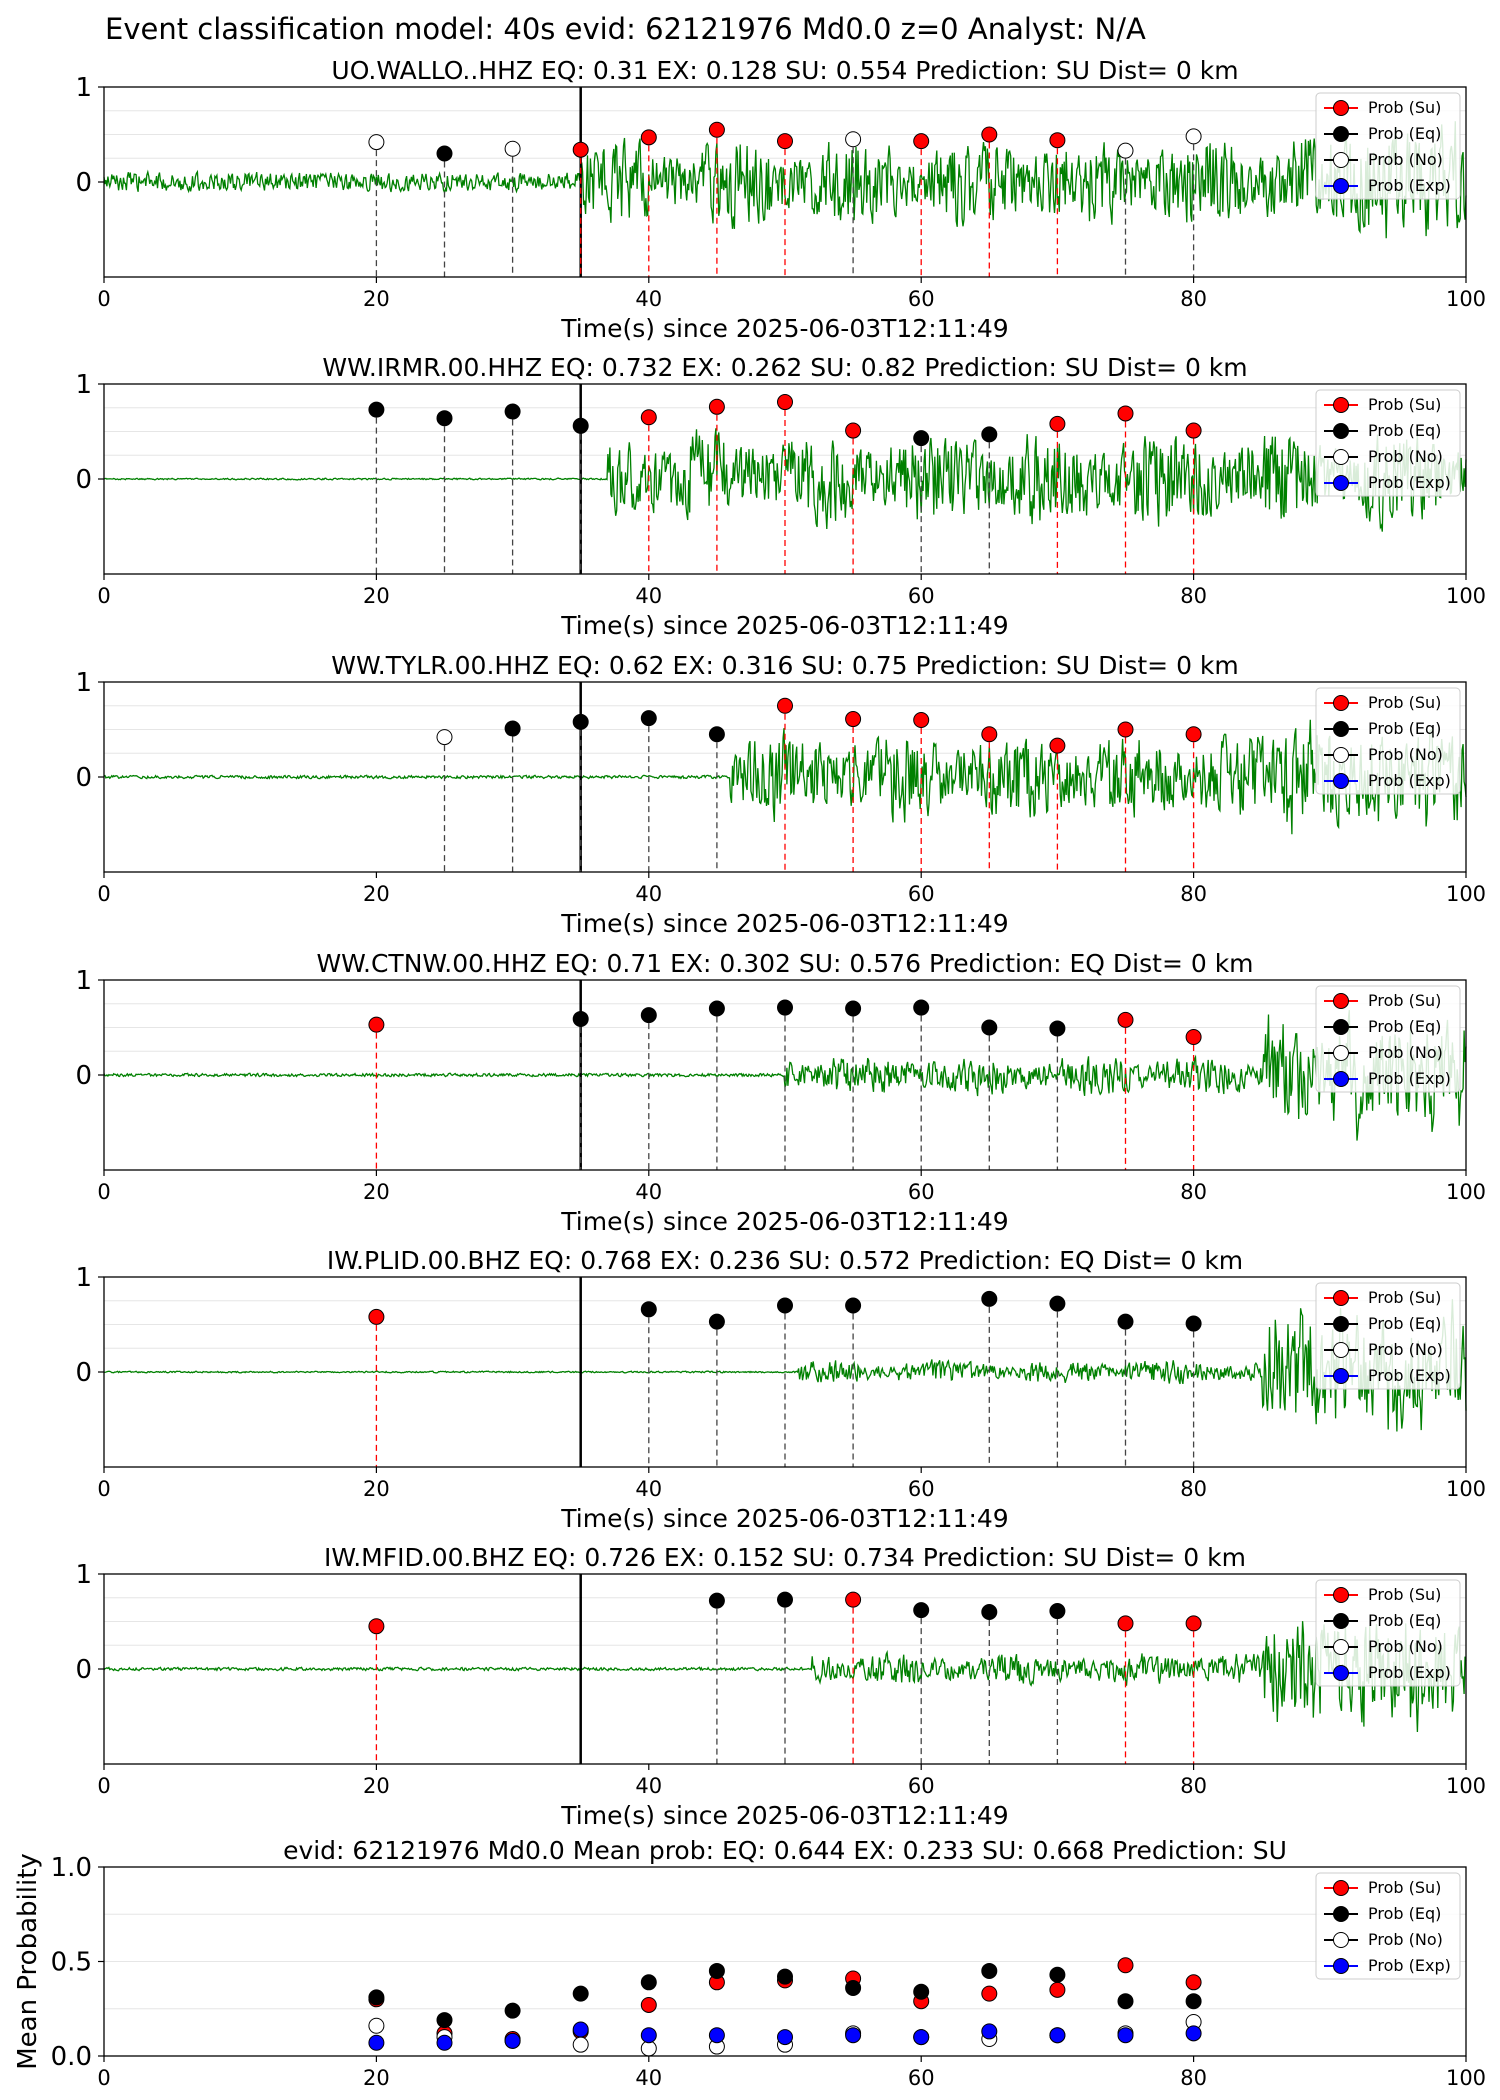 The image size is (1500, 2100). Describe the element at coordinates (376, 2078) in the screenshot. I see `x-tick-label: 20` at that location.